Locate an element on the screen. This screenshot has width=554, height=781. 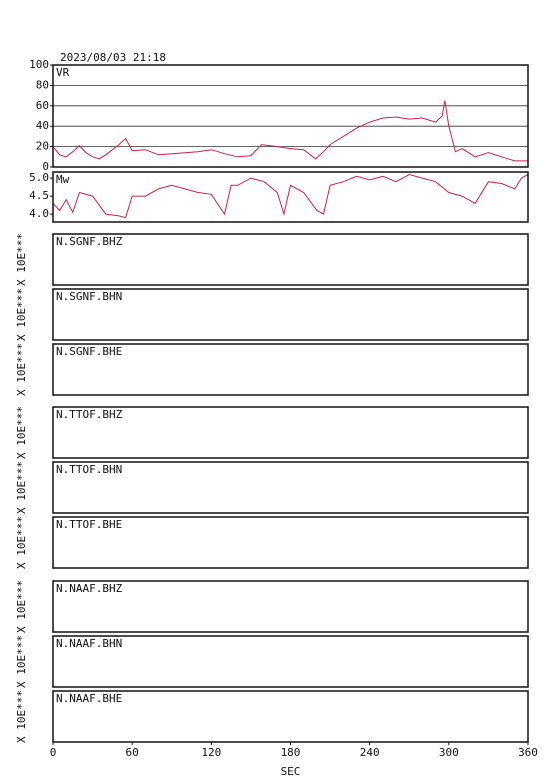
y-tick-label: 20 is located at coordinates (42, 146).